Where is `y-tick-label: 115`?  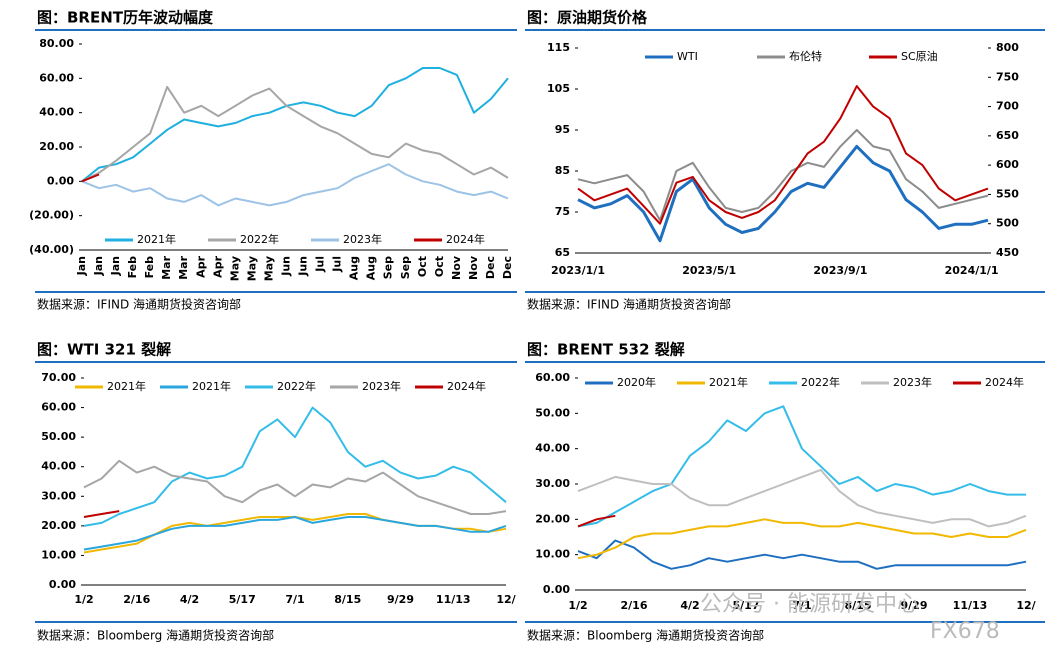
y-tick-label: 115 is located at coordinates (558, 47).